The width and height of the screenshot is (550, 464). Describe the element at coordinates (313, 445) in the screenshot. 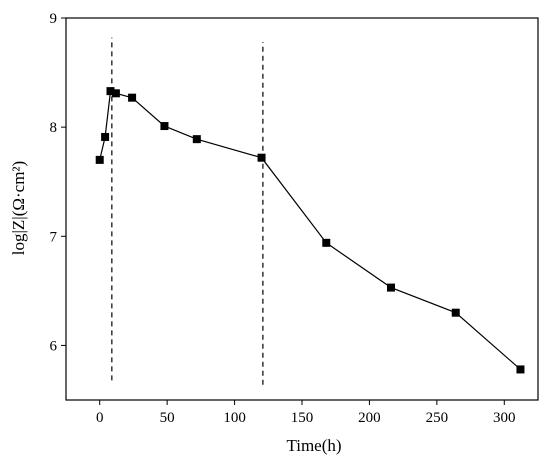

I see `x-axis-label: Time(h)` at that location.